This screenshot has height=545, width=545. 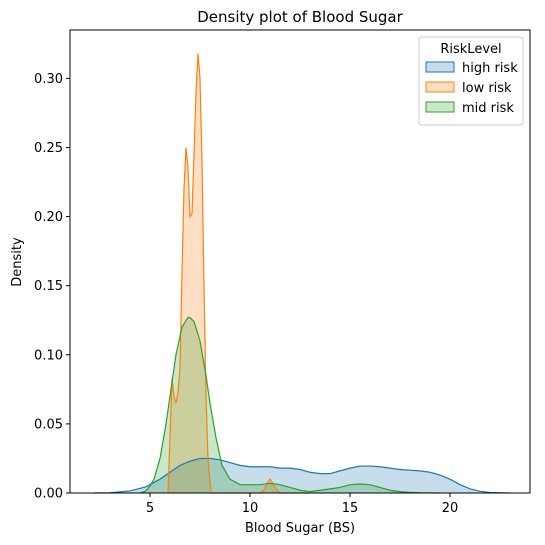 I want to click on x-tick-label: 20, so click(x=450, y=508).